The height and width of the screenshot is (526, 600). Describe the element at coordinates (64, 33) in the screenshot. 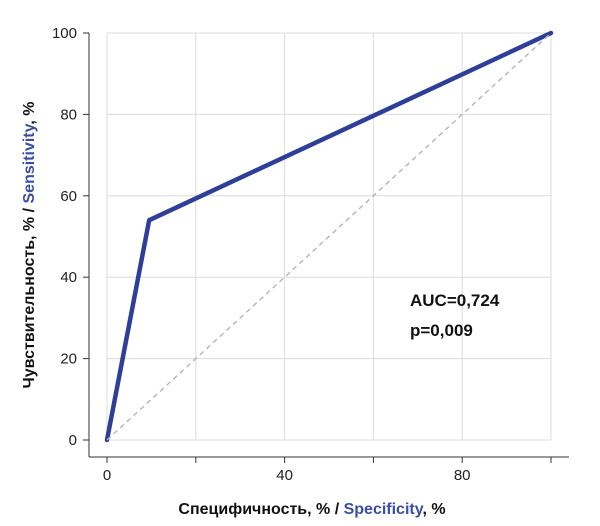

I see `y-tick-label: 100` at that location.